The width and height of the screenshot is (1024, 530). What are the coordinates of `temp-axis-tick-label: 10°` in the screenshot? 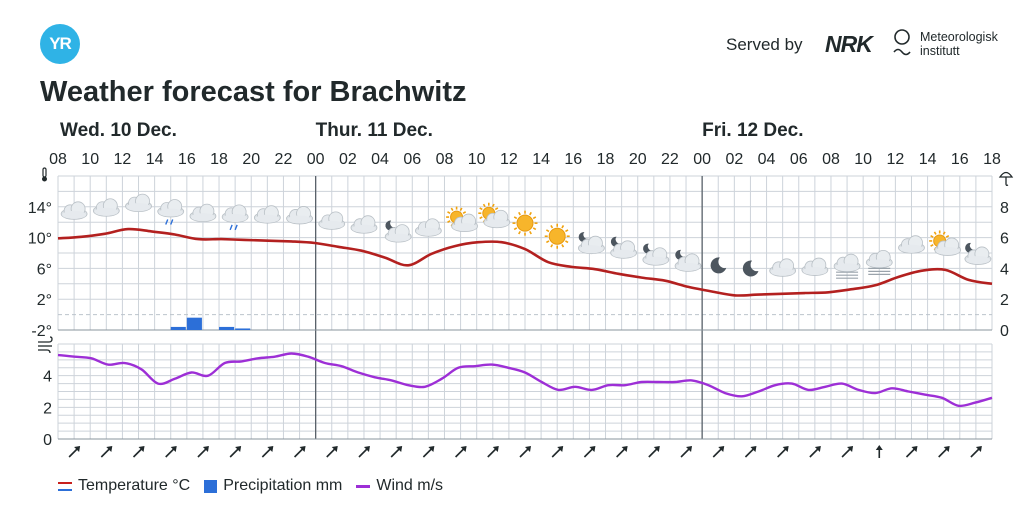 It's located at (40, 239).